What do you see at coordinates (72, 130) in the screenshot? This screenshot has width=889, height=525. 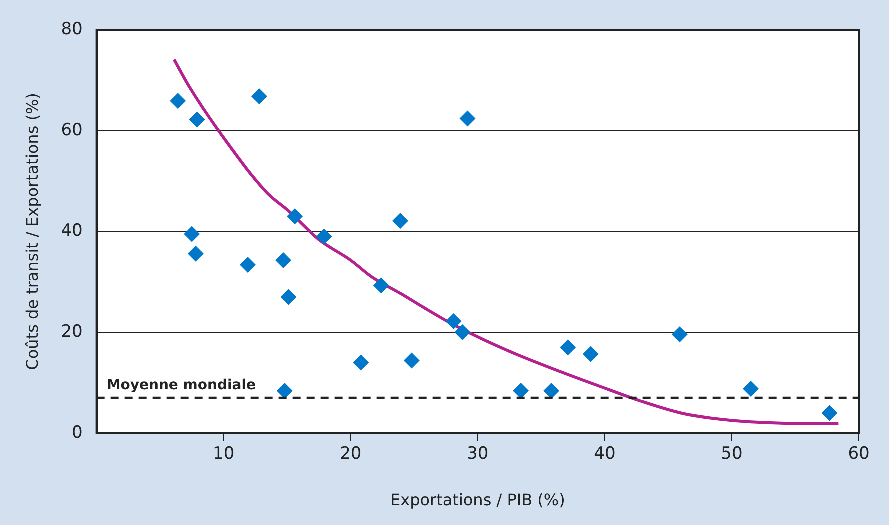 I see `y-tick-label: 60` at bounding box center [72, 130].